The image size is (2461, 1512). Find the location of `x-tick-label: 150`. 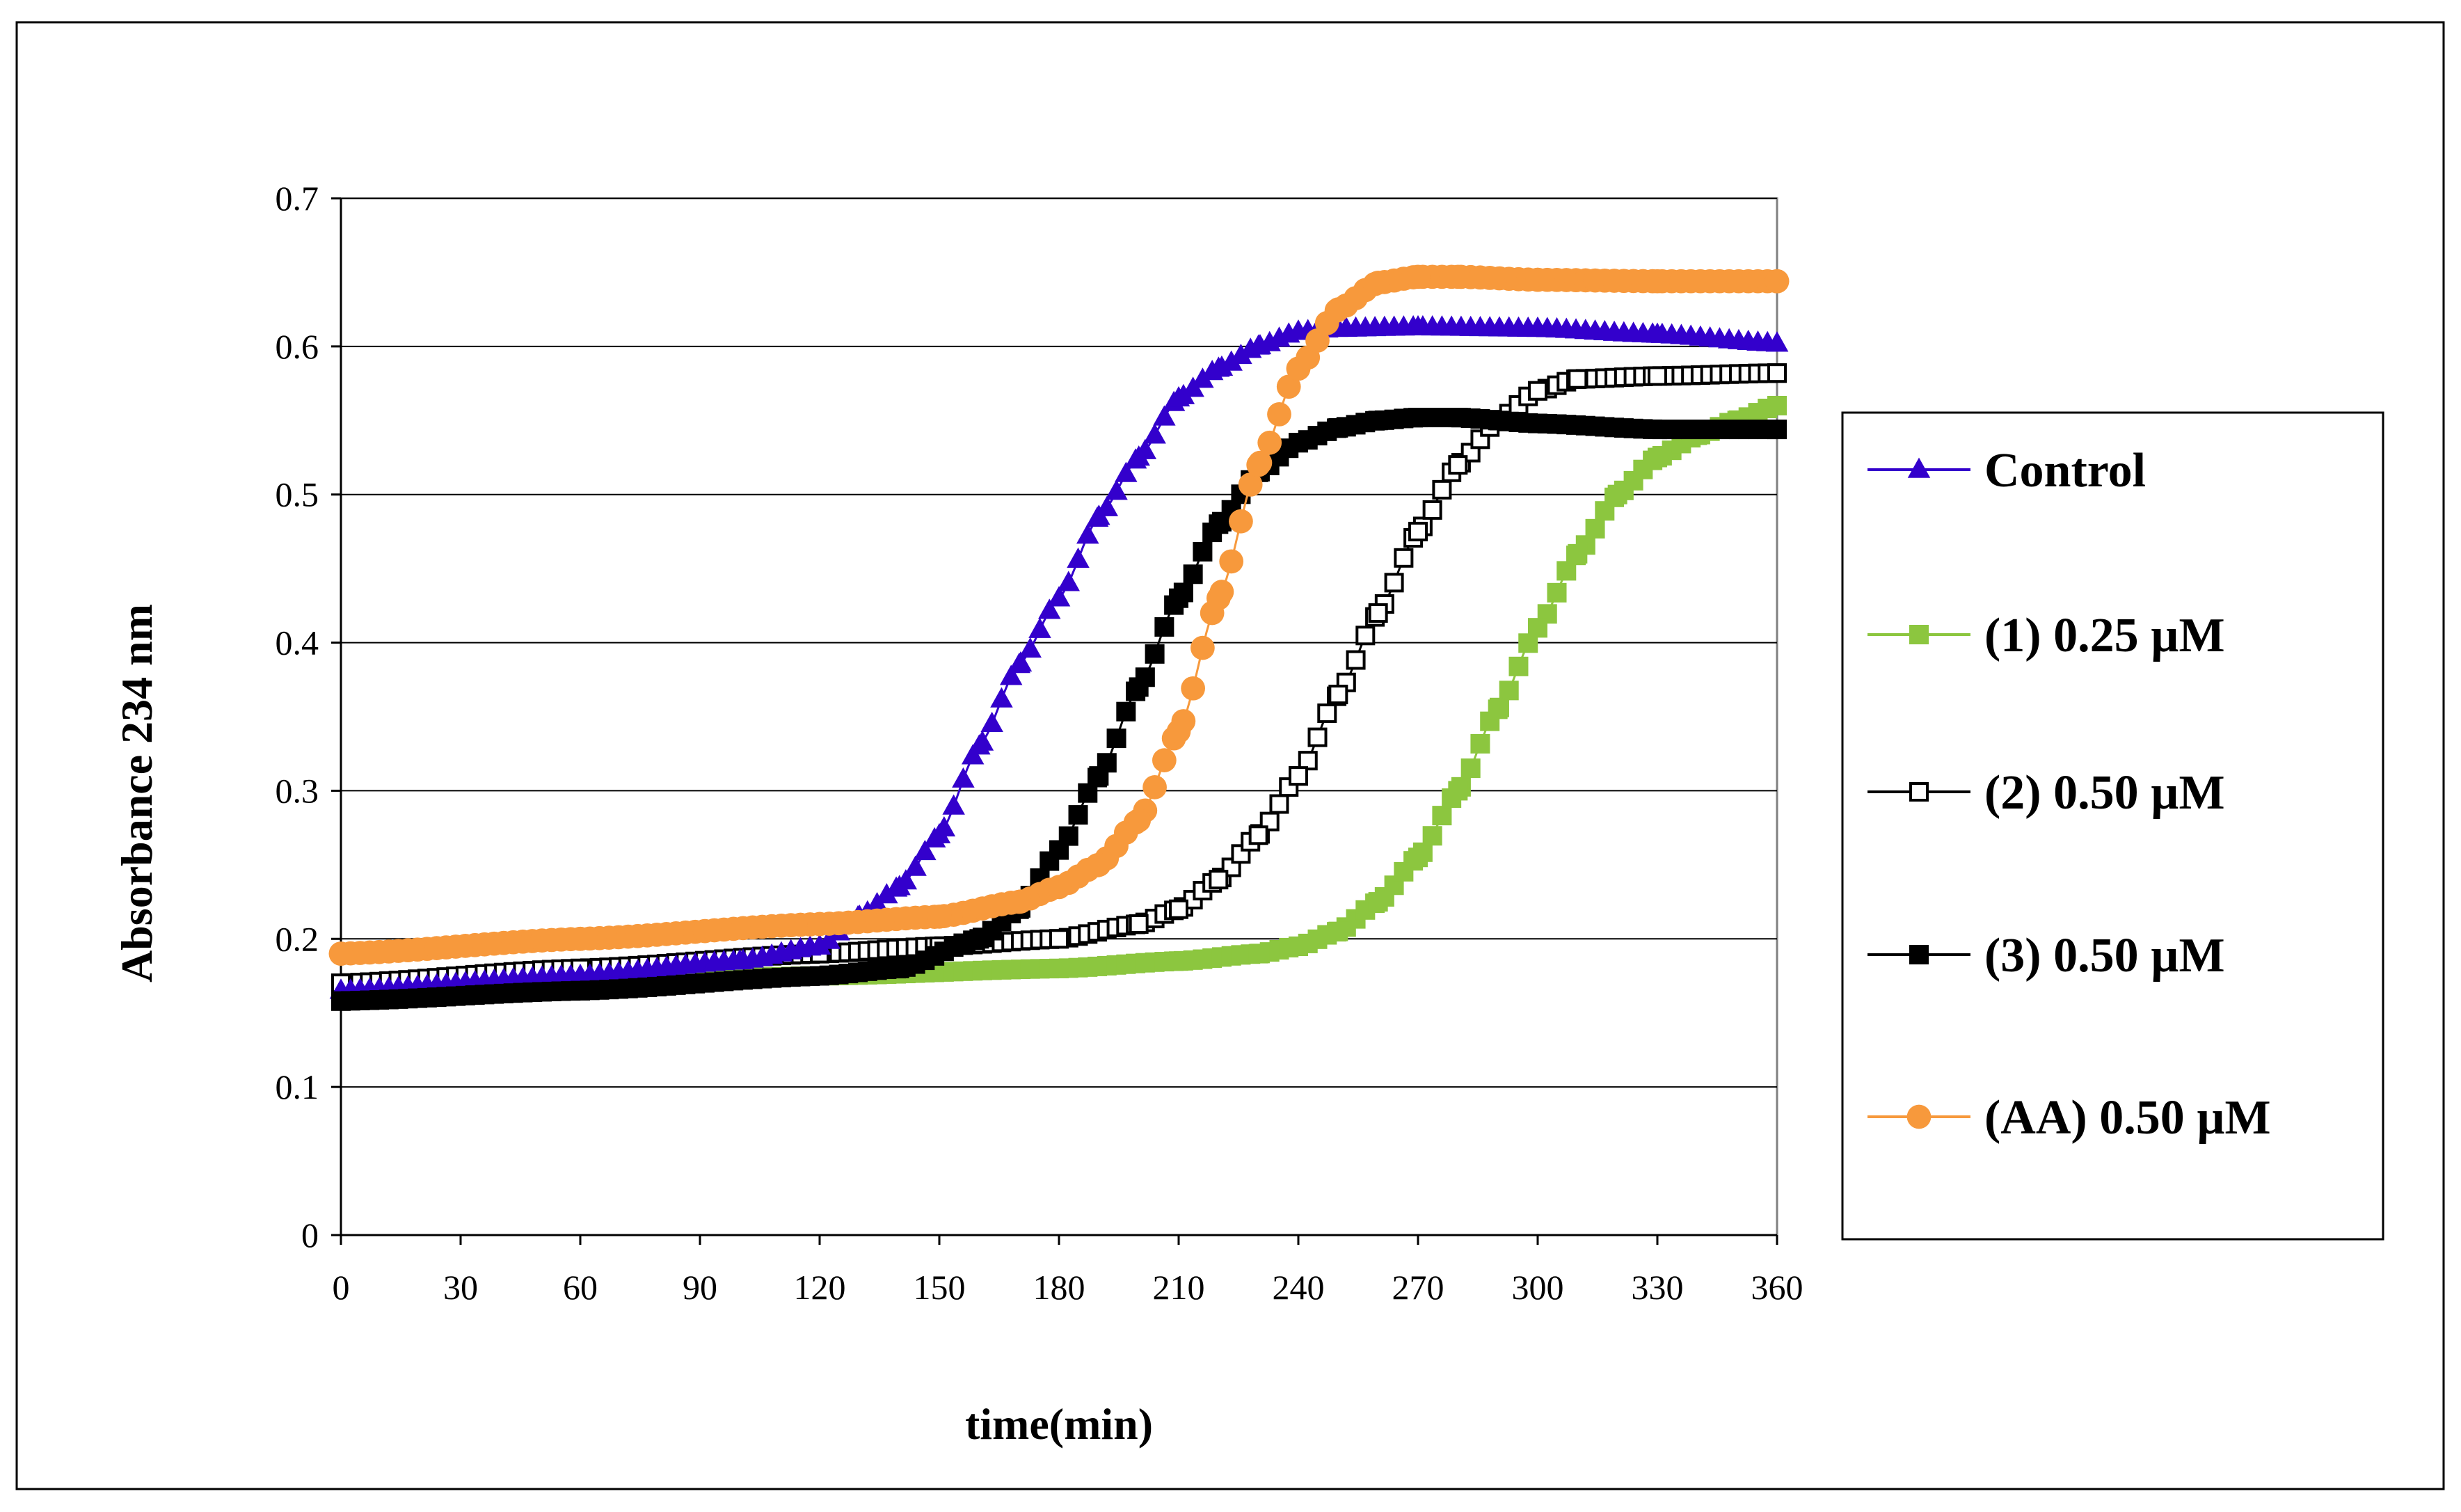

x-tick-label: 150 is located at coordinates (940, 1287).